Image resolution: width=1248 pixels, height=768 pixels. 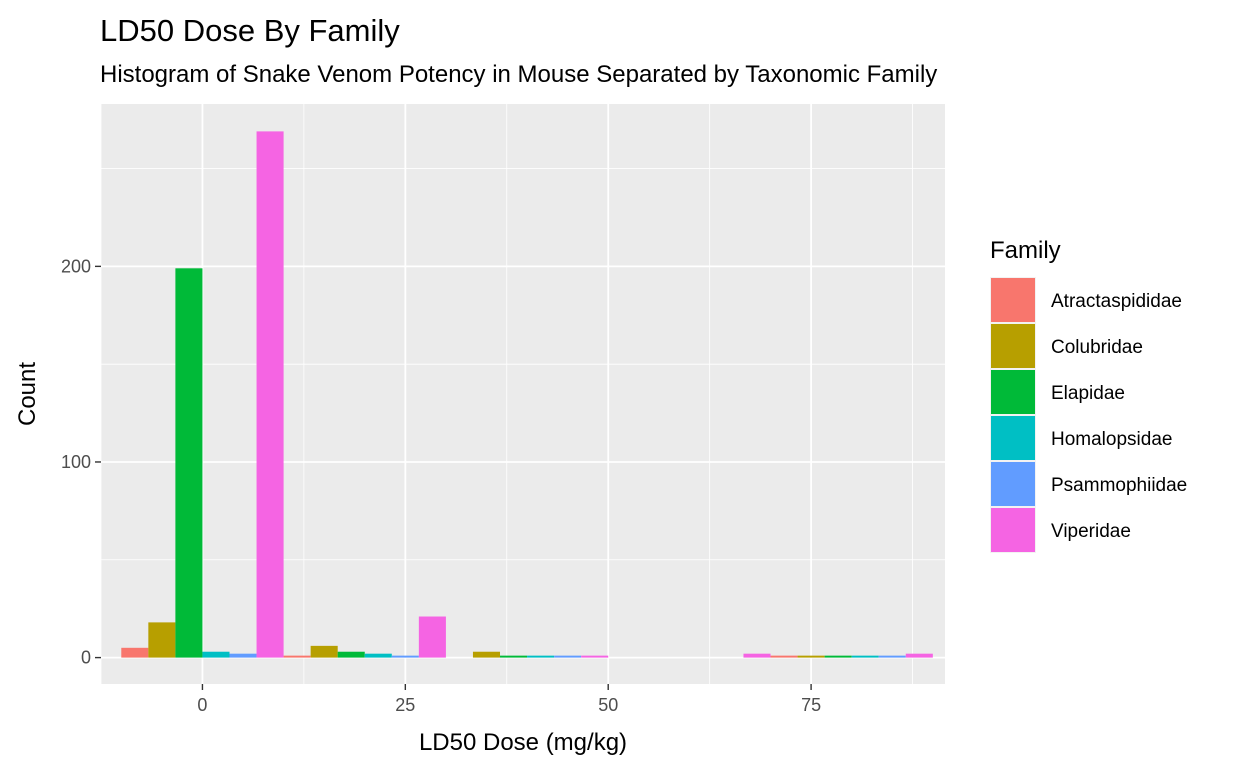 I want to click on x-tick-label: 0, so click(x=202, y=705).